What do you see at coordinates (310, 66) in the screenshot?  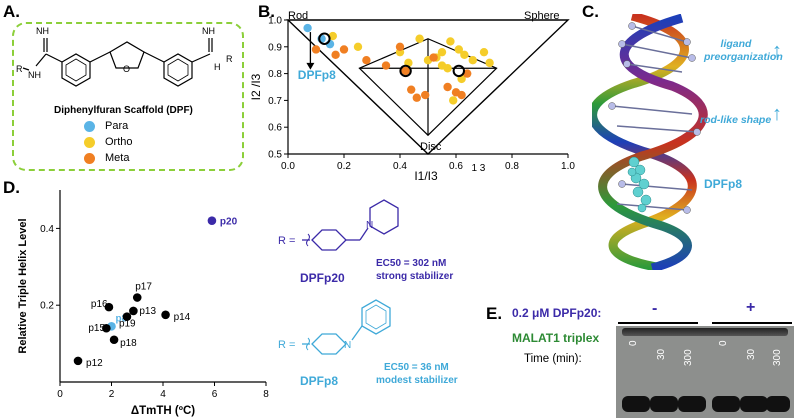 I see `arrow-head-icon` at bounding box center [310, 66].